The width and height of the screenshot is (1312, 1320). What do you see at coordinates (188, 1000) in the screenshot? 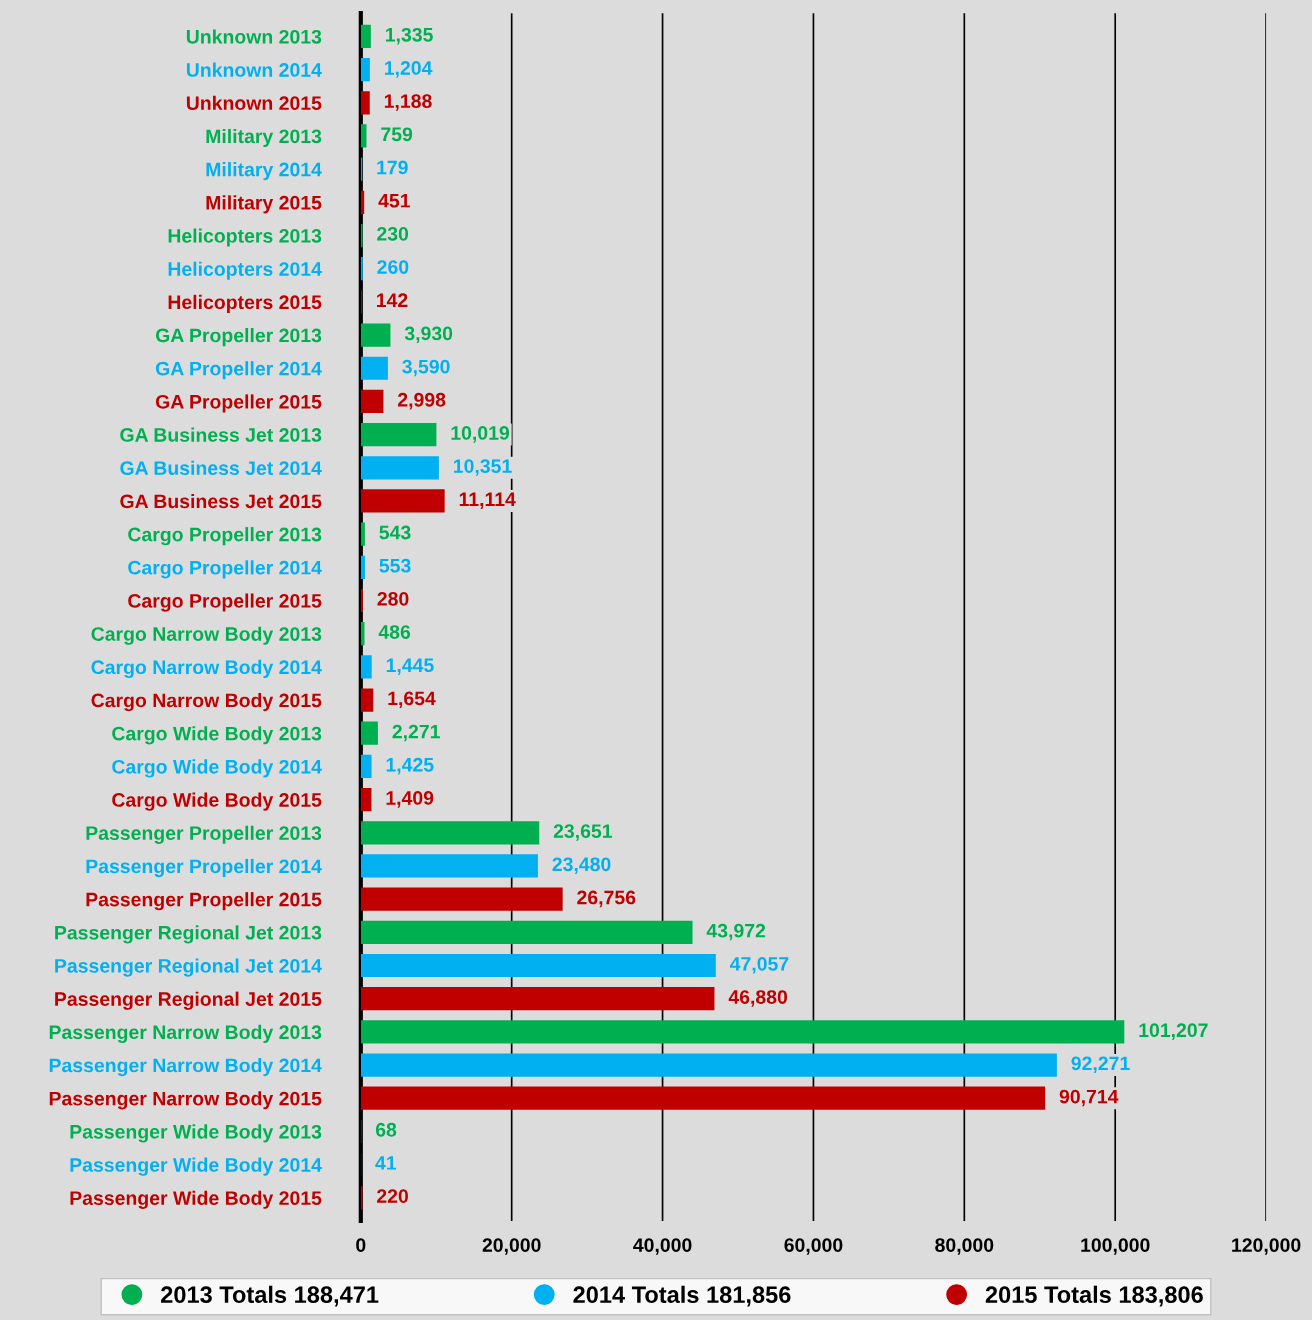
I see `y-tick-label: Passenger Regional Jet 2015` at bounding box center [188, 1000].